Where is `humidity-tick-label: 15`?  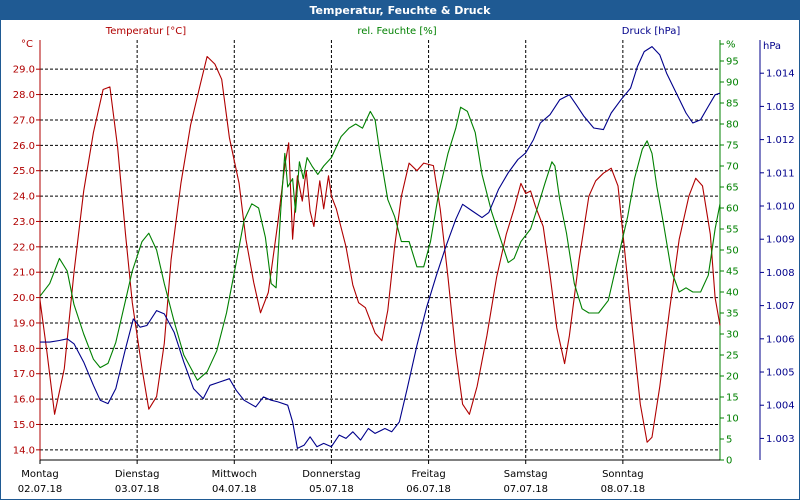 humidity-tick-label: 15 is located at coordinates (732, 398).